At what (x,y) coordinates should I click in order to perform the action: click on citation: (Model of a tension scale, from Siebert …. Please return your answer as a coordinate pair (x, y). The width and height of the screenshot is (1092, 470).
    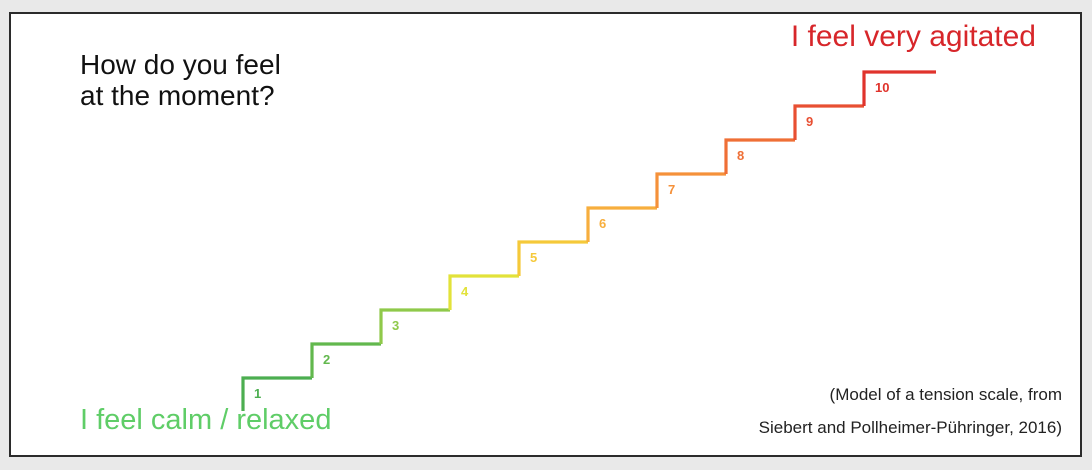
    Looking at the image, I should click on (852, 411).